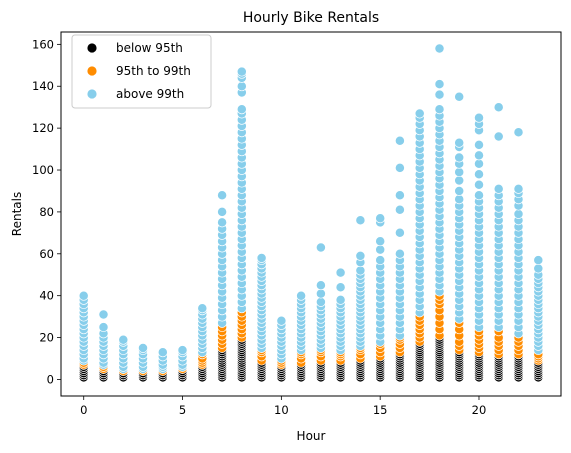 The image size is (571, 453). I want to click on y-tick-label: 0, so click(50, 379).